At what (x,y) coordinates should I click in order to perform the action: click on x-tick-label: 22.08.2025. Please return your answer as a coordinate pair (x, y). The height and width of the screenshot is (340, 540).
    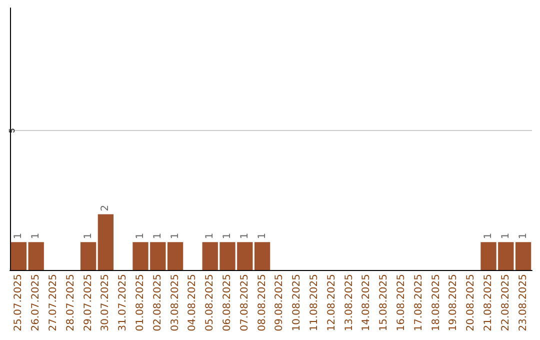
    Looking at the image, I should click on (506, 303).